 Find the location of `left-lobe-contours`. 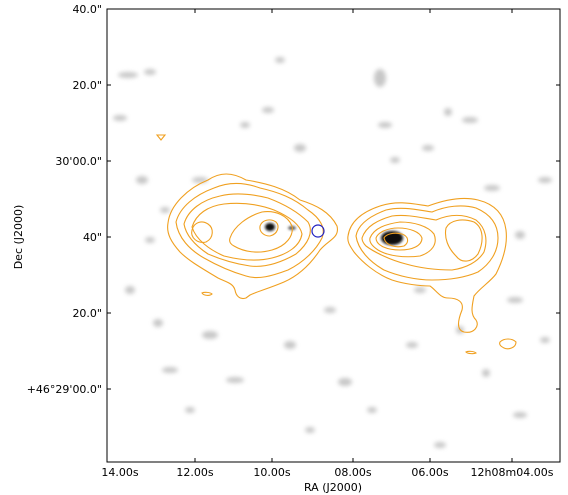

left-lobe-contours is located at coordinates (253, 236).